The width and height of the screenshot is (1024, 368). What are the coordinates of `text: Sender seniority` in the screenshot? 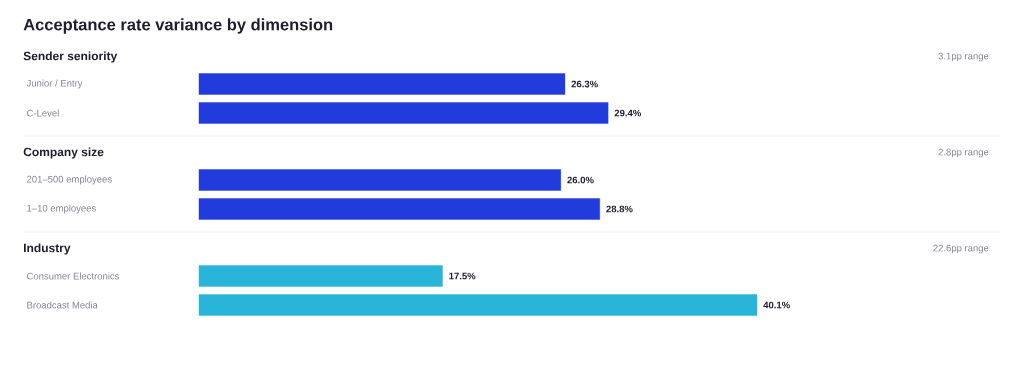 It's located at (70, 57).